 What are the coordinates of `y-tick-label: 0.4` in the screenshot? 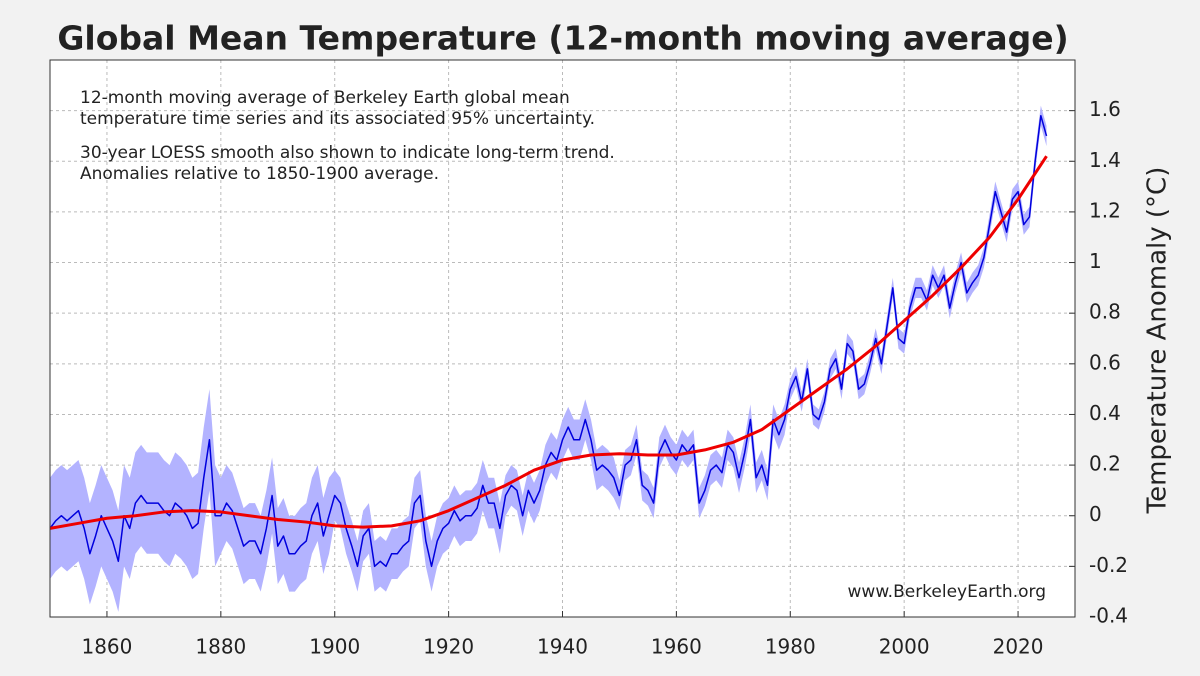 It's located at (1105, 413).